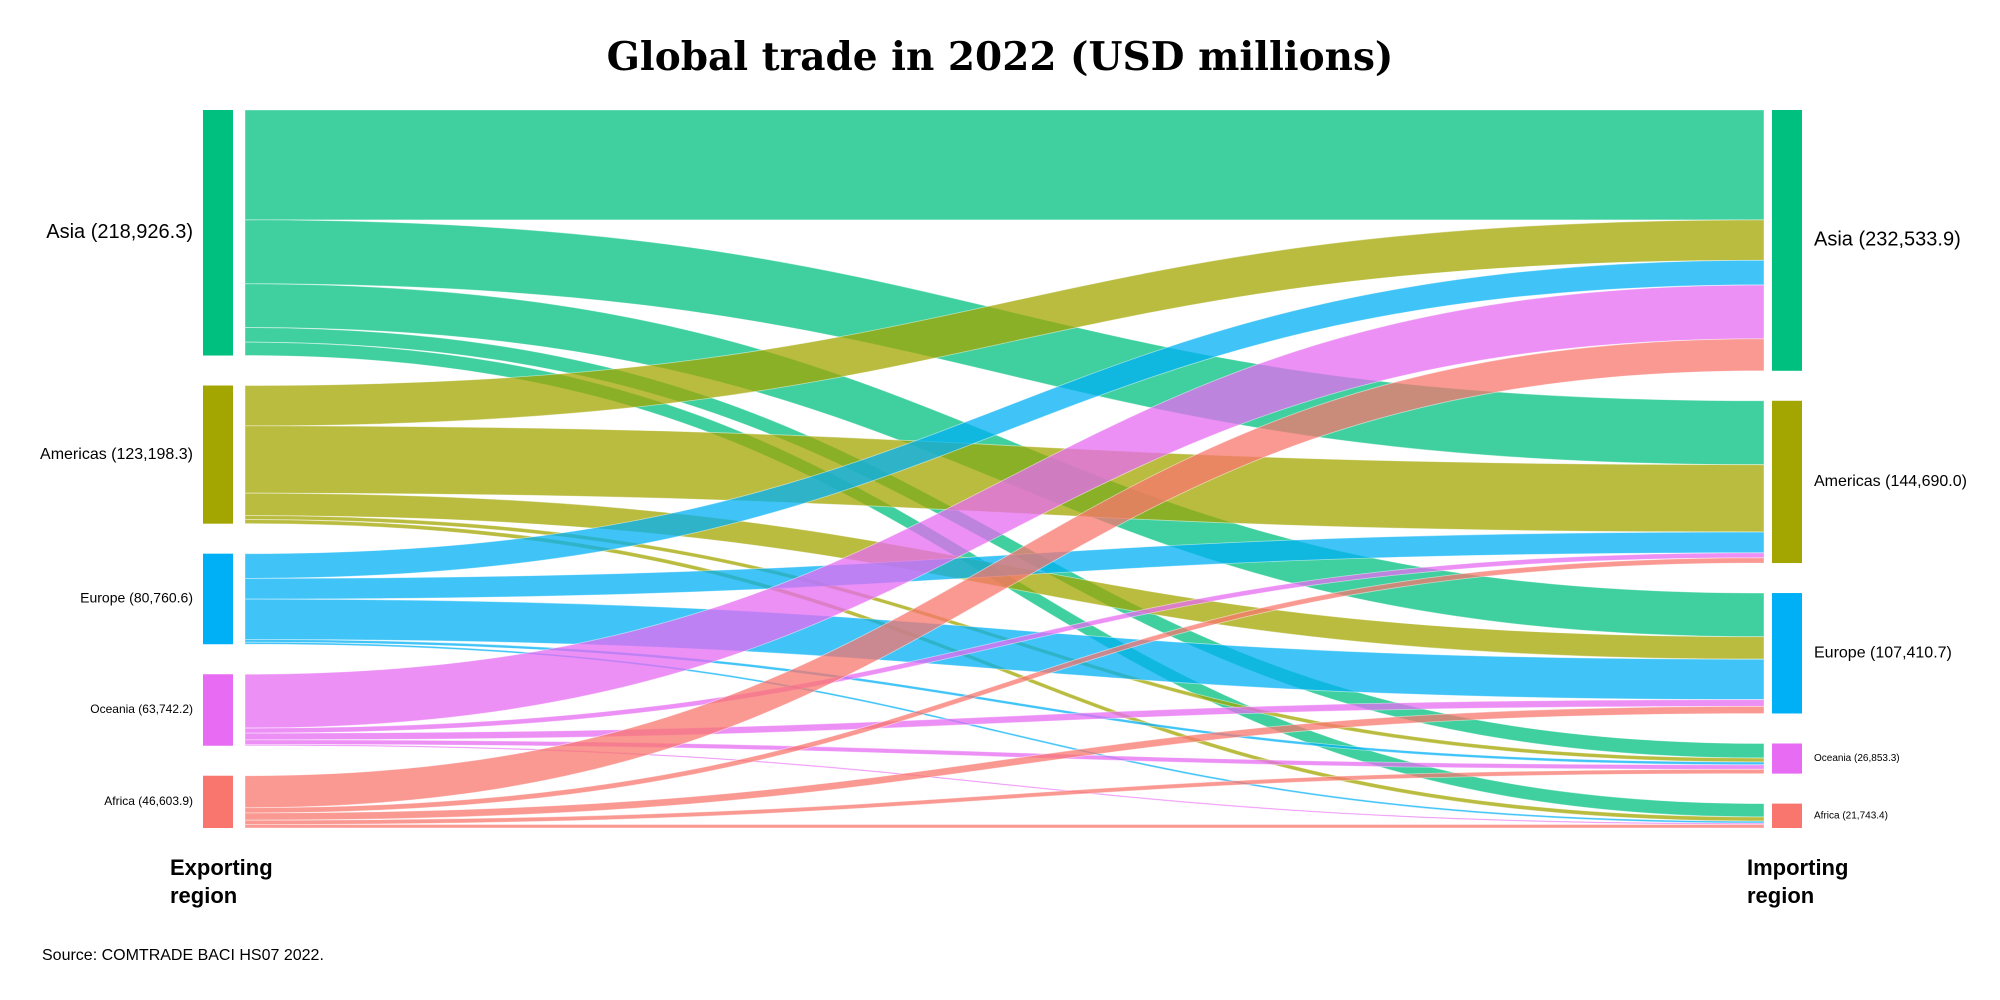 The image size is (2000, 1000). I want to click on exporter-label-africa: Africa (46,603.9), so click(148, 801).